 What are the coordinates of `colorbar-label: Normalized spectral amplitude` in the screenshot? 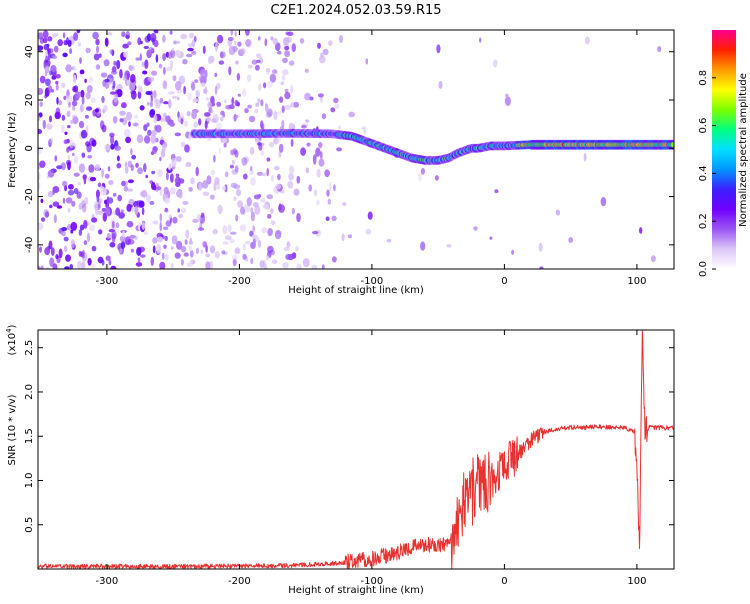 It's located at (743, 150).